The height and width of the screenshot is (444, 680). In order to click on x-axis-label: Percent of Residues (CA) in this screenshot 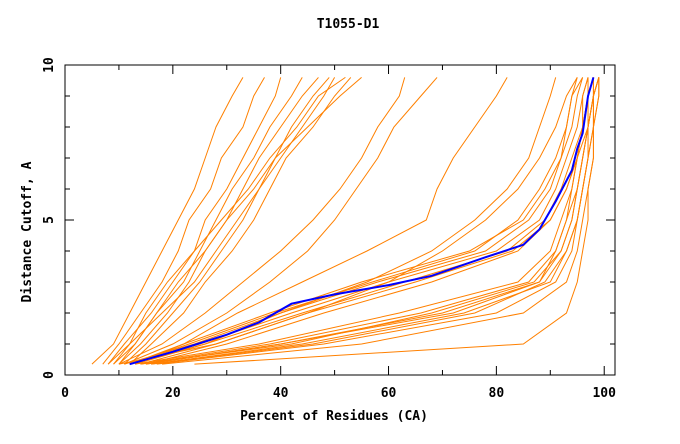, I will do `click(334, 416)`.